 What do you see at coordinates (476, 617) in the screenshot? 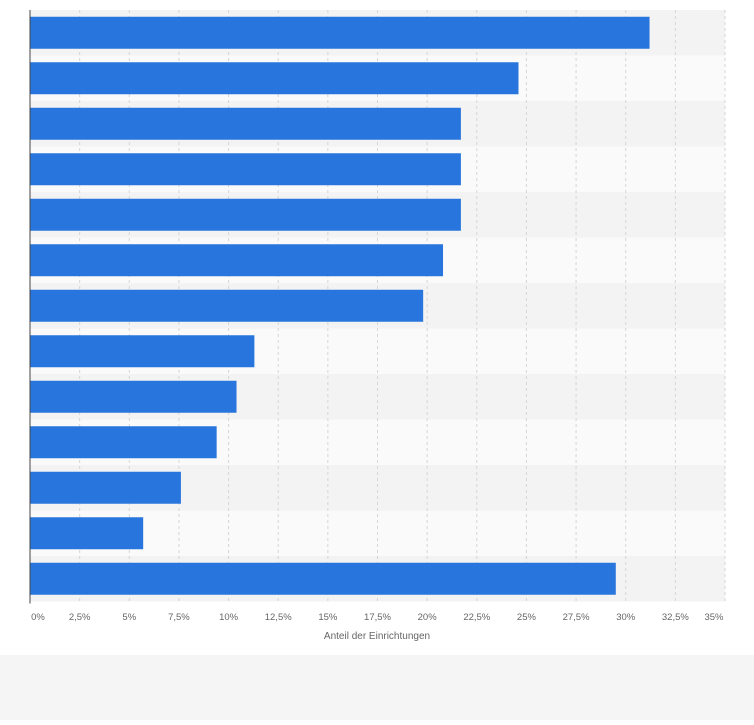
I see `x-tick-label: 22,5%` at bounding box center [476, 617].